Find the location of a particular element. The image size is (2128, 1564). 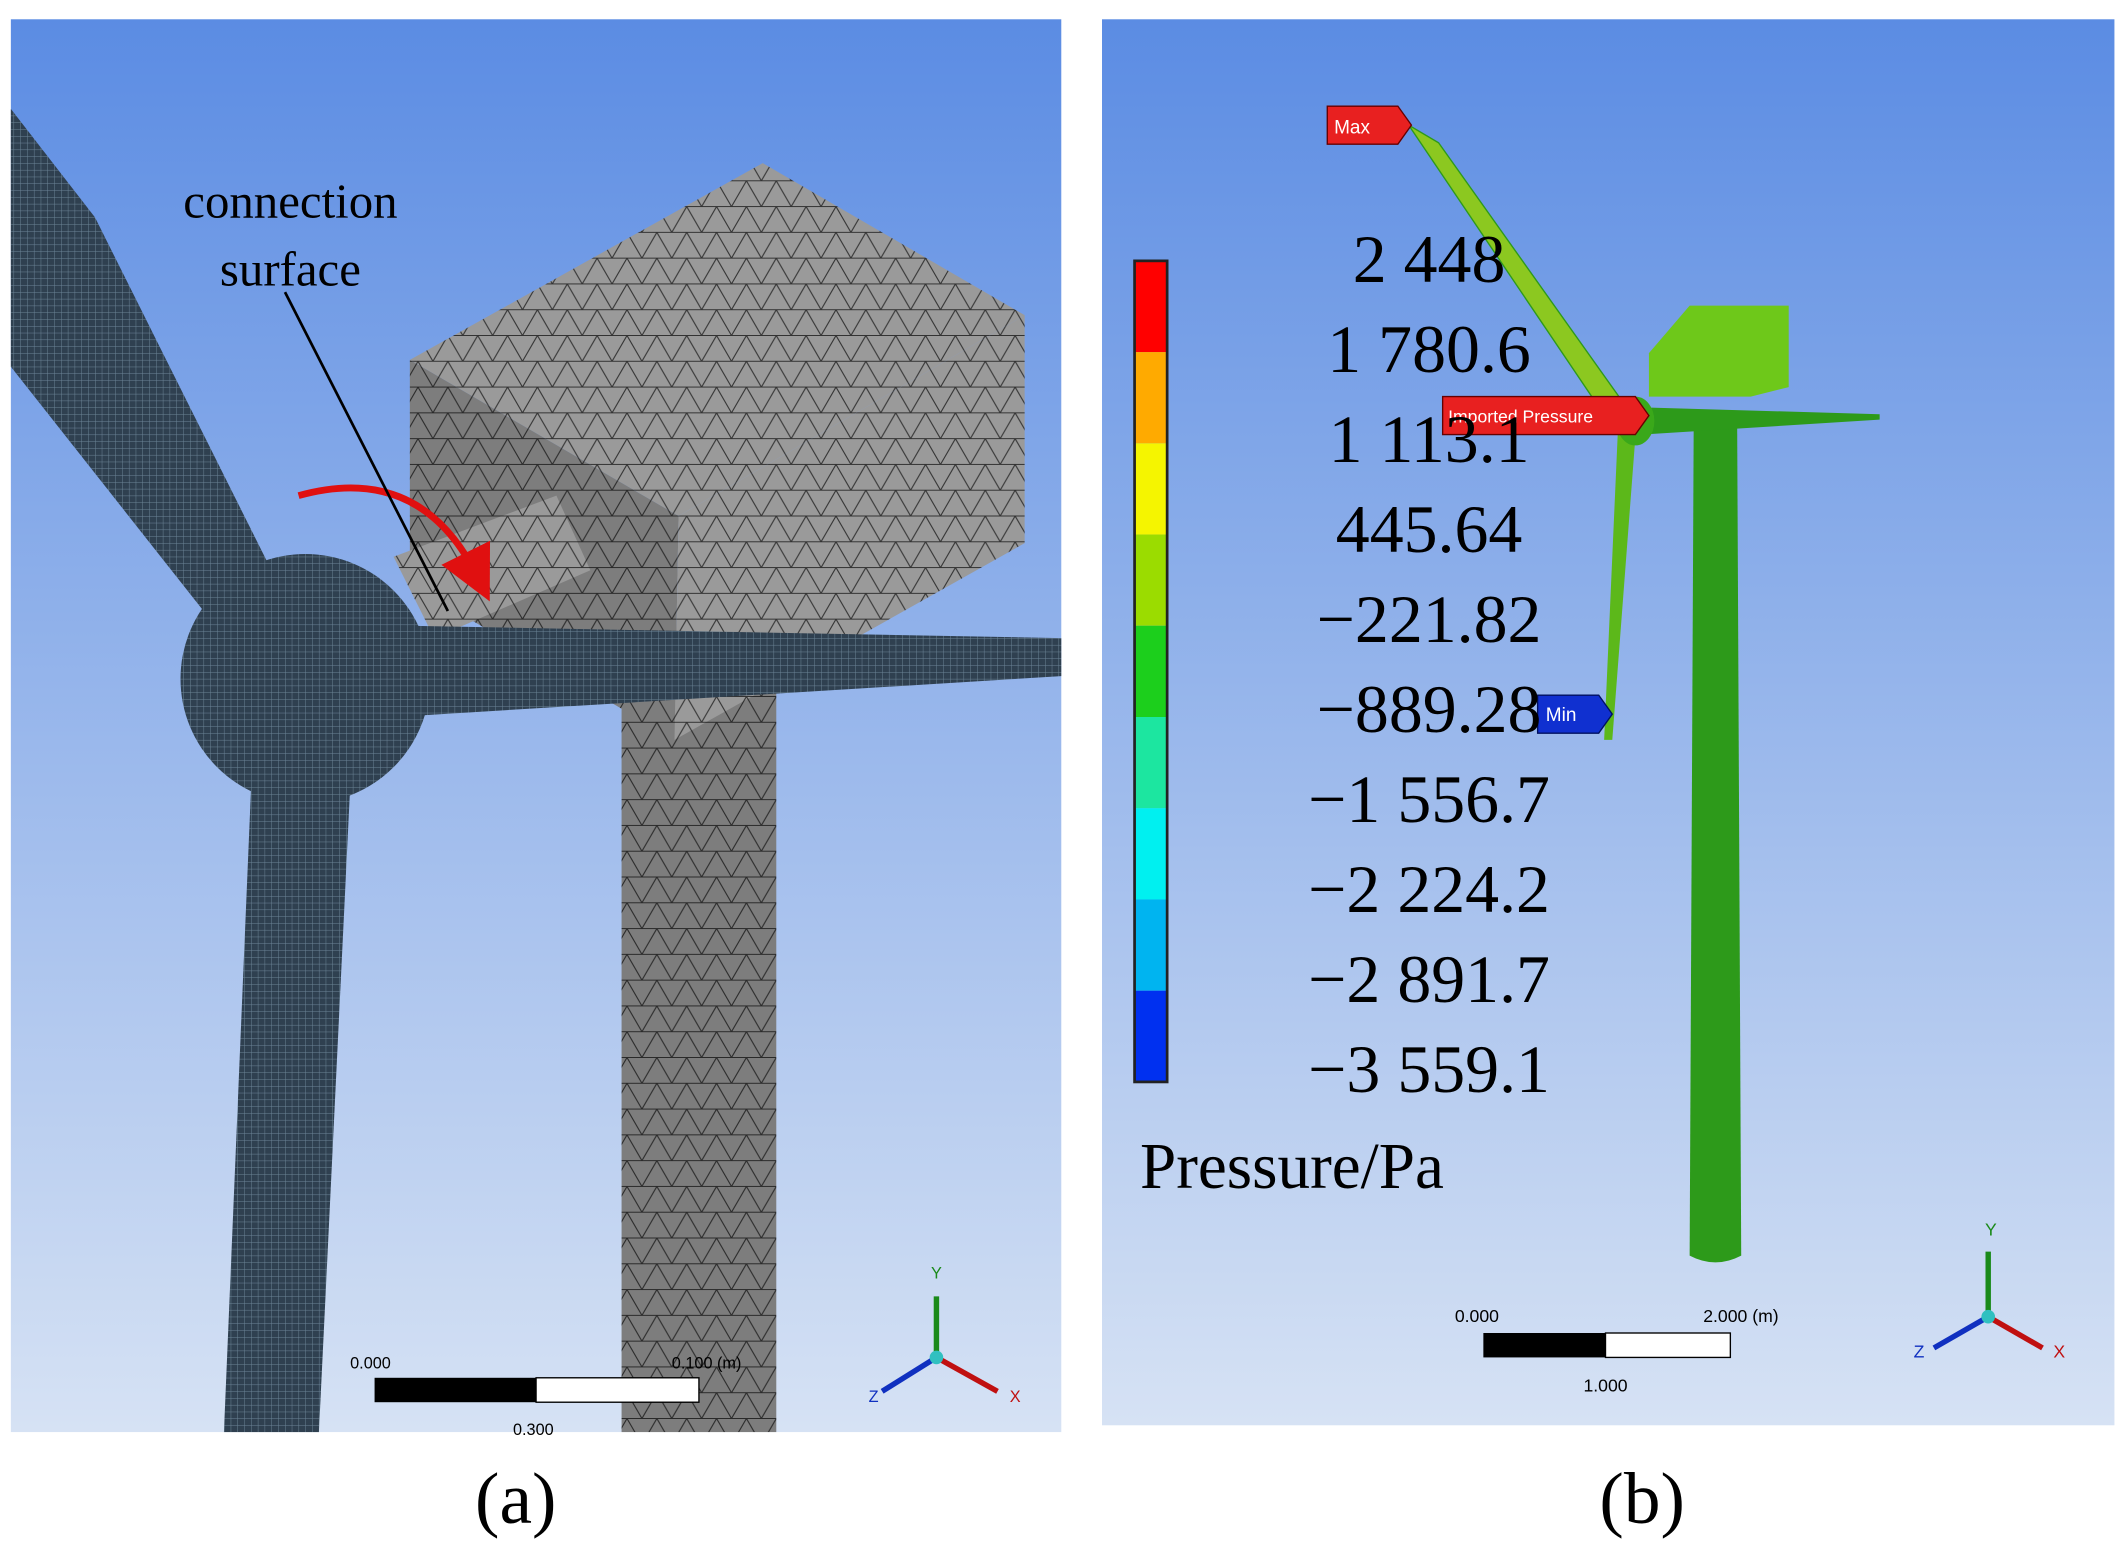

scale-label: 1.000 is located at coordinates (1605, 1385).